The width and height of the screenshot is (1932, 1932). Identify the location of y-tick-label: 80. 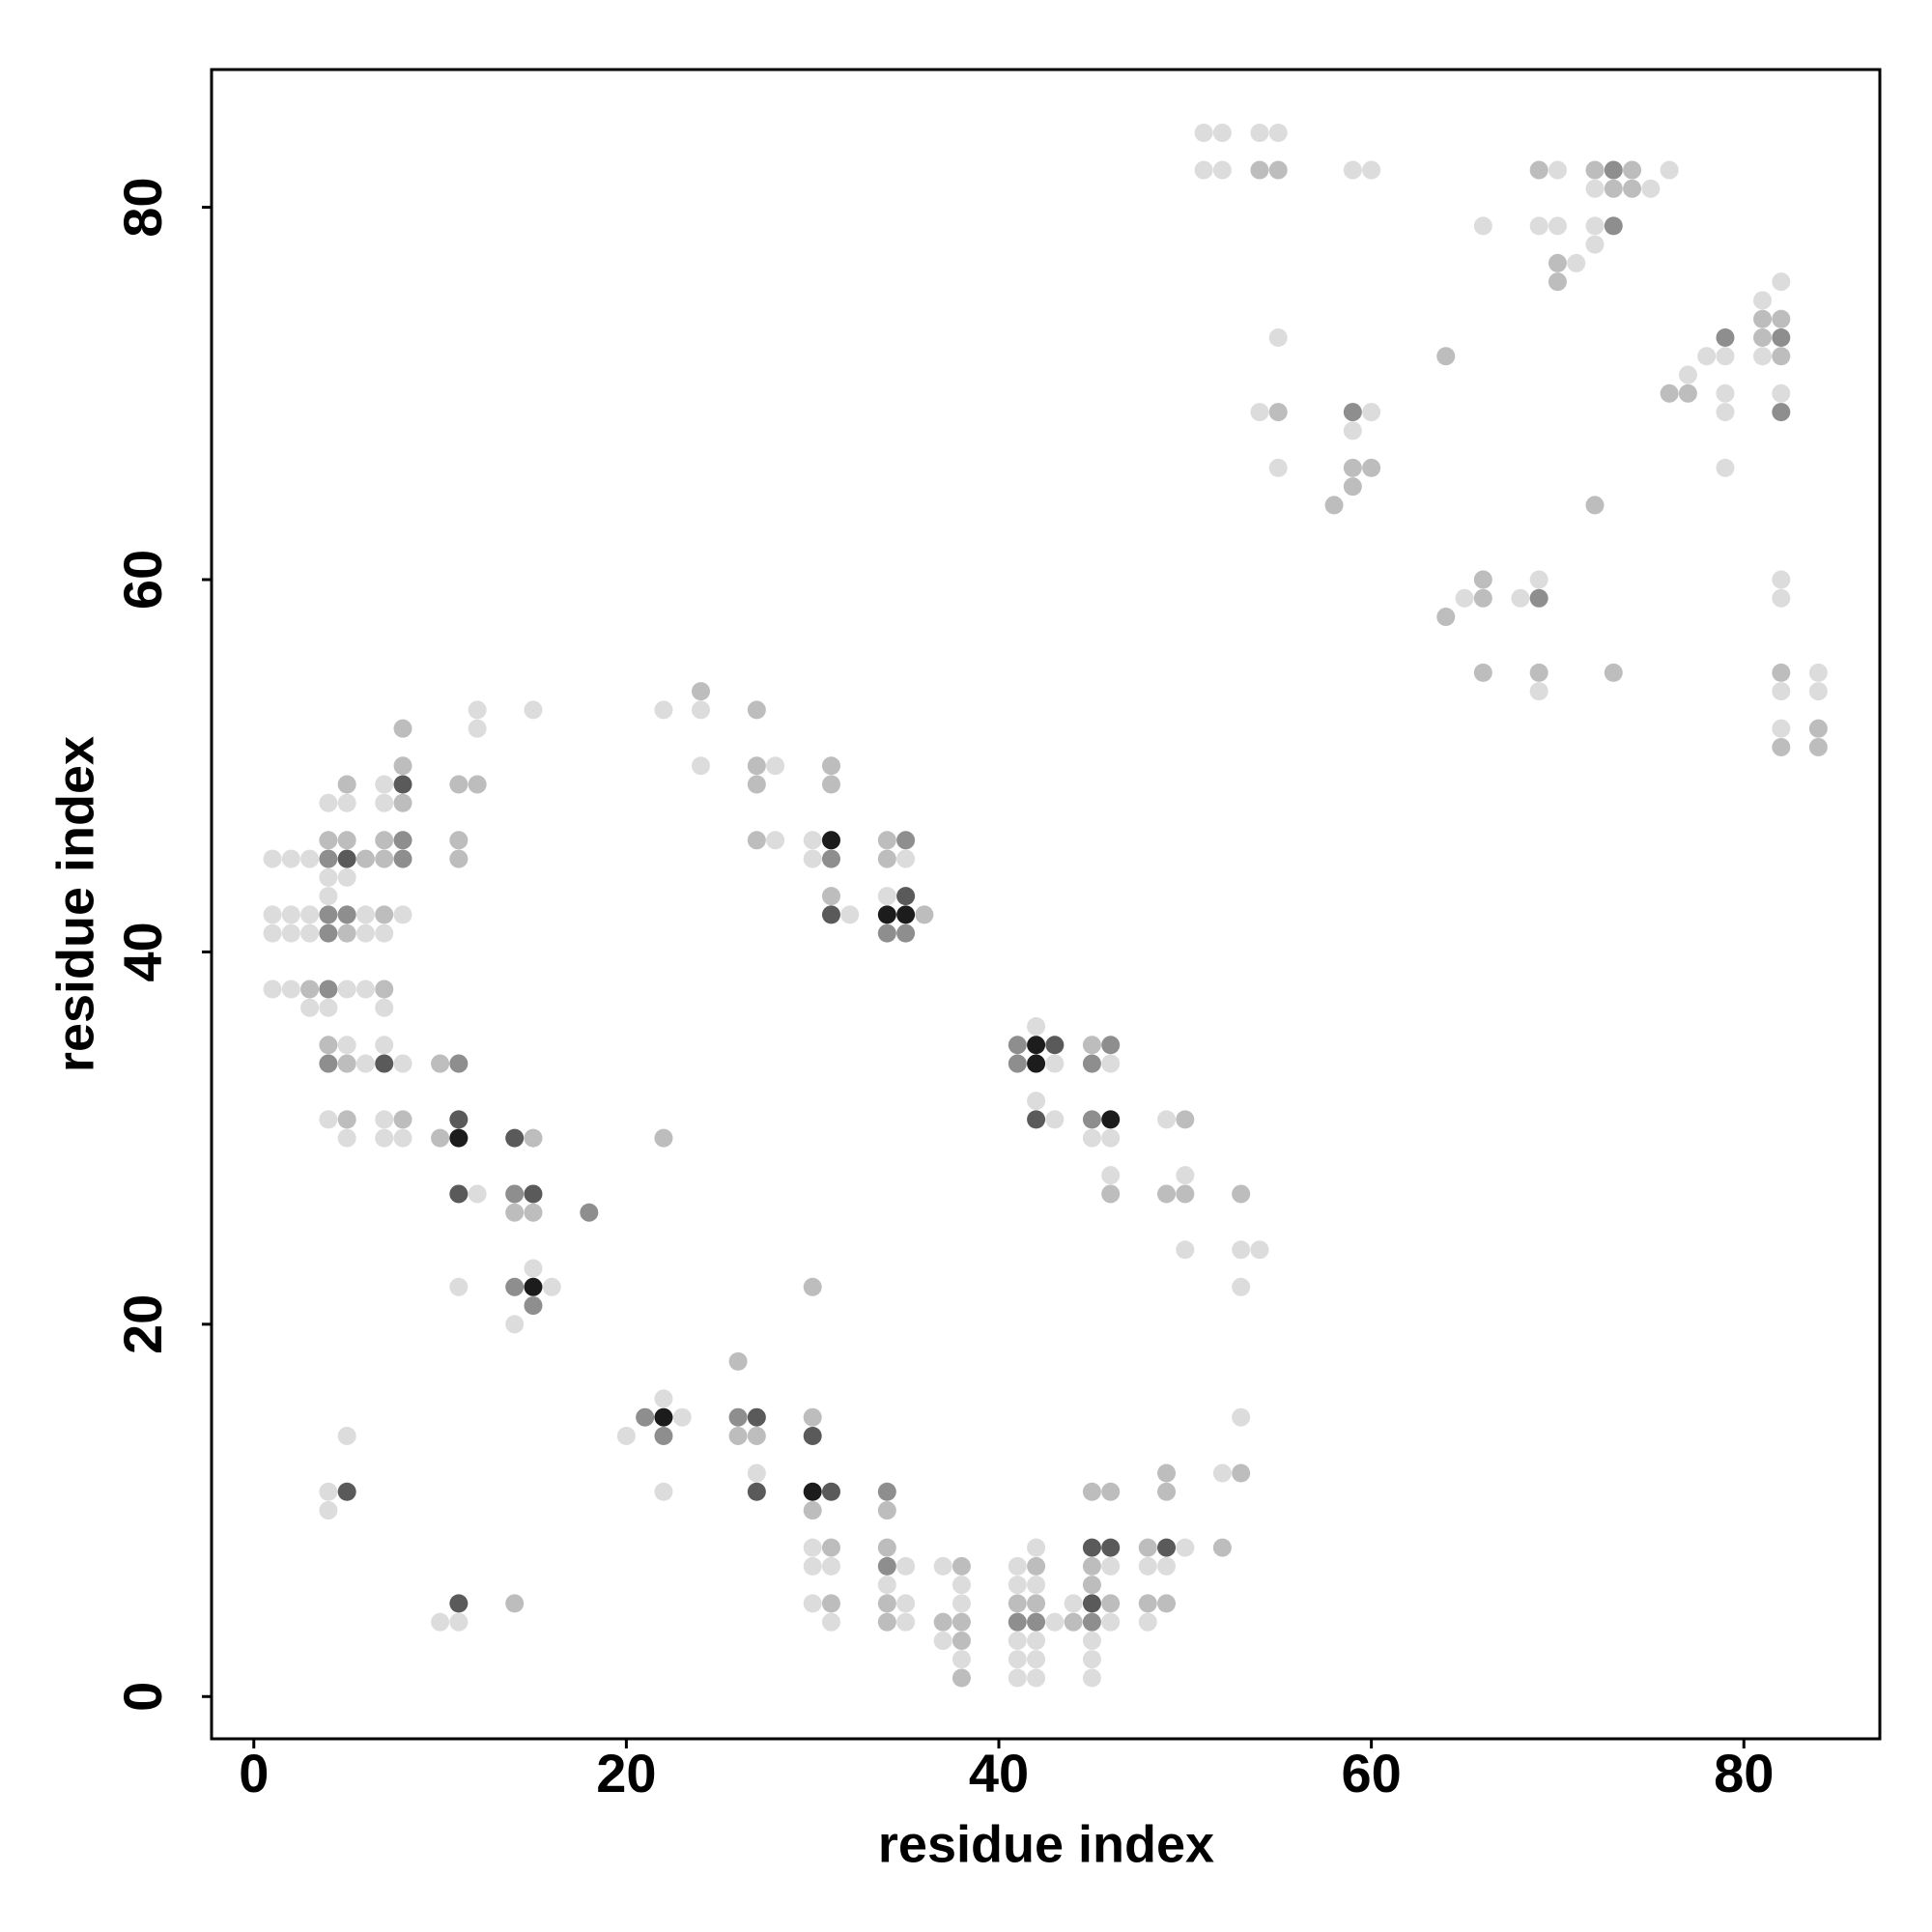
(142, 207).